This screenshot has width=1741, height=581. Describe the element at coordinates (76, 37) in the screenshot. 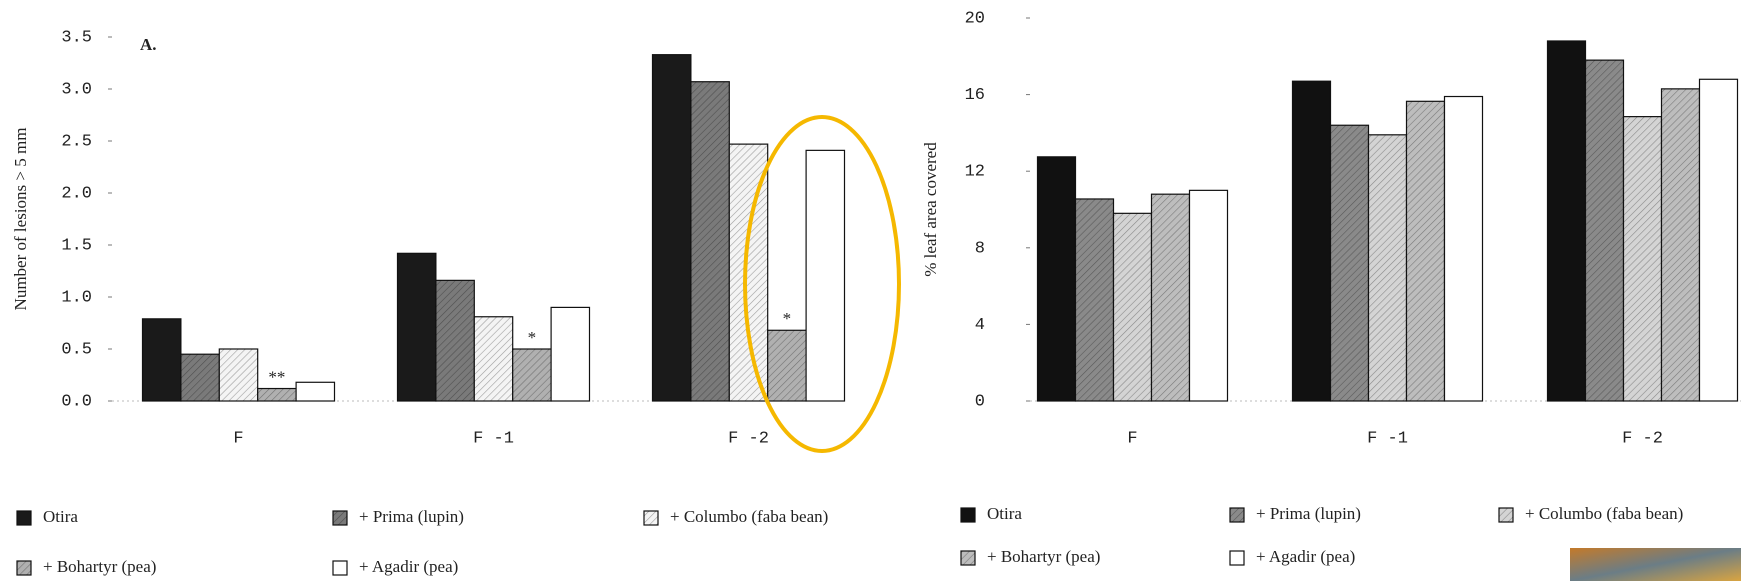

I see `y-tick-label: 3.5` at that location.